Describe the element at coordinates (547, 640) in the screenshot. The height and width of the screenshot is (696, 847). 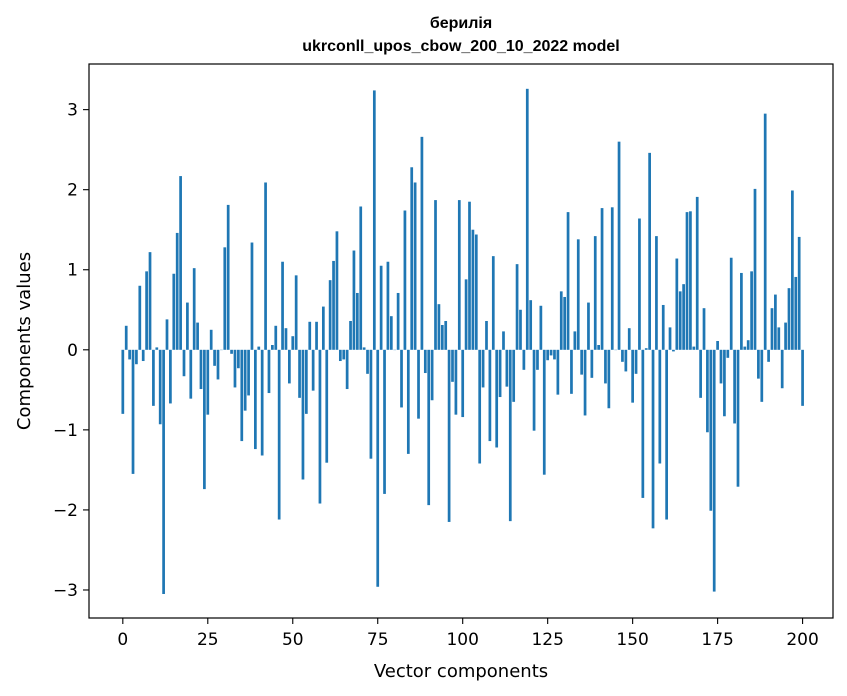
I see `x-tick-label: 125` at that location.